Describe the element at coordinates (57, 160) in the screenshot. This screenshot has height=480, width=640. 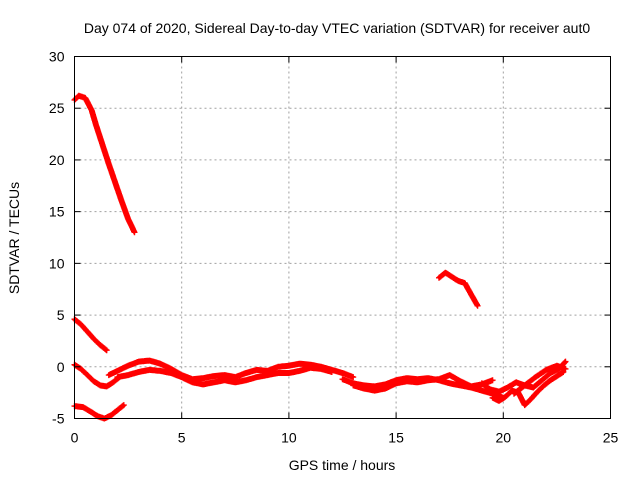
I see `y-tick-label: 20` at that location.